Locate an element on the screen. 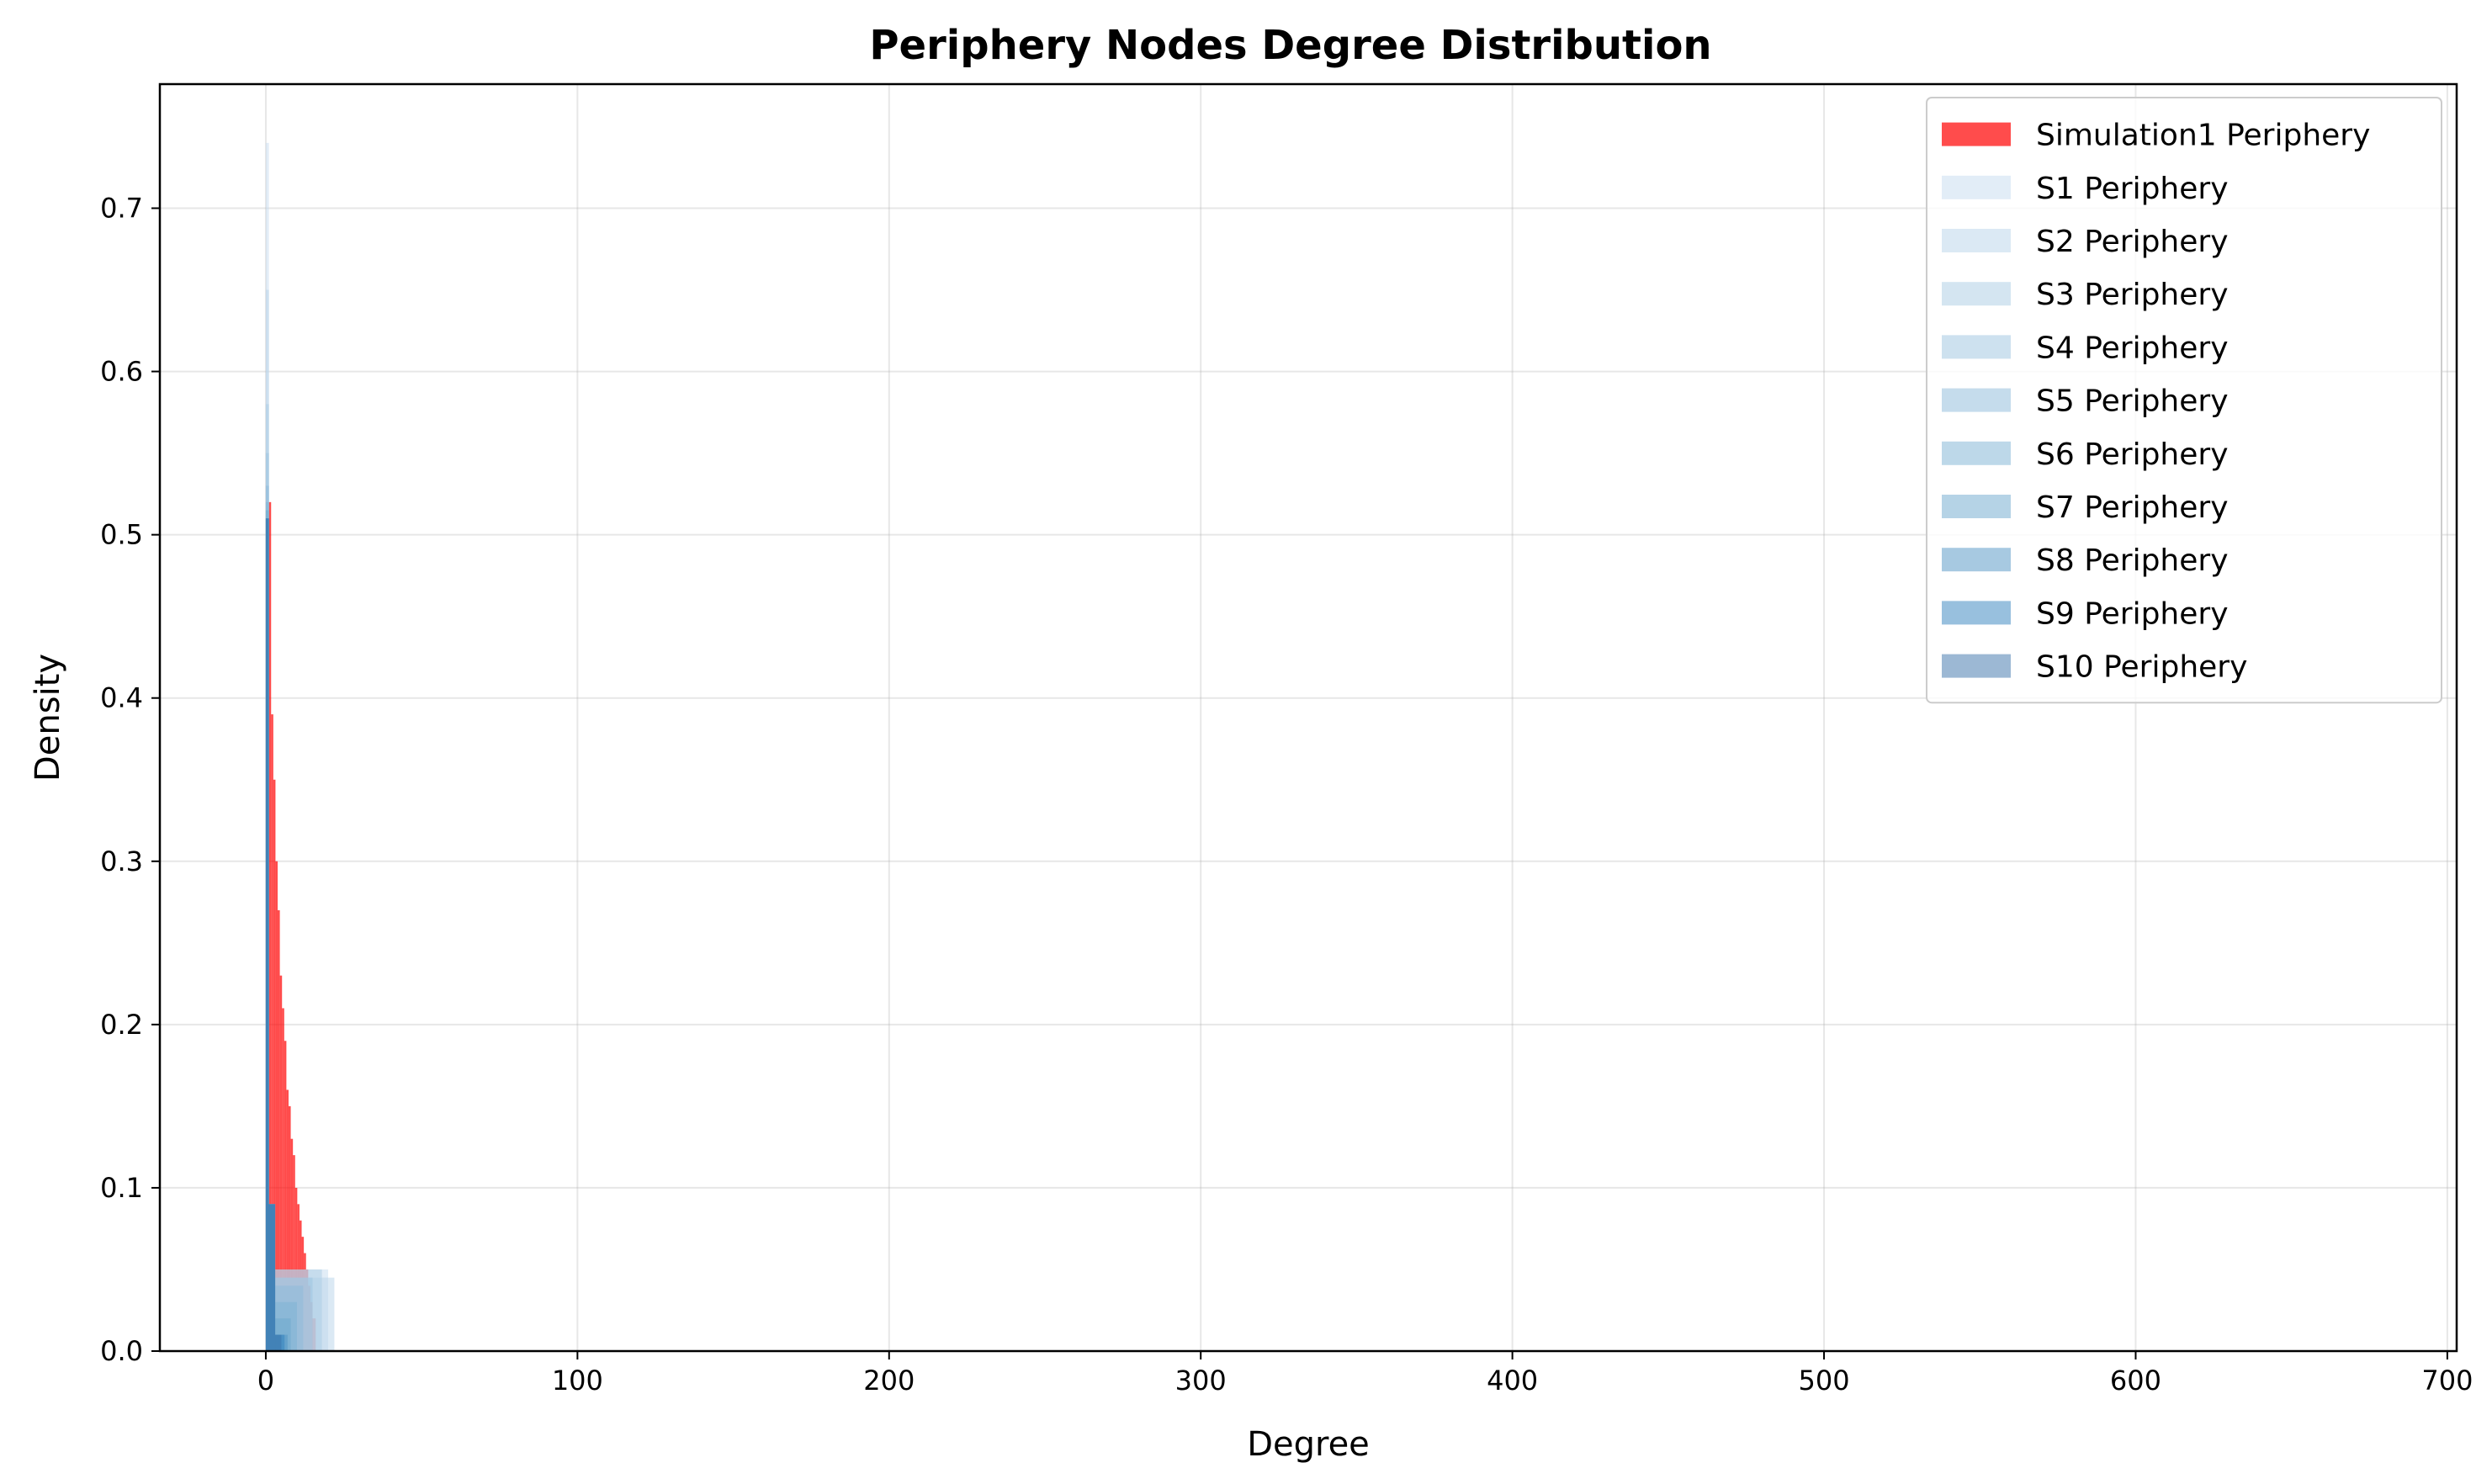 The image size is (2492, 1484). legend-label: S6 Periphery is located at coordinates (2132, 455).